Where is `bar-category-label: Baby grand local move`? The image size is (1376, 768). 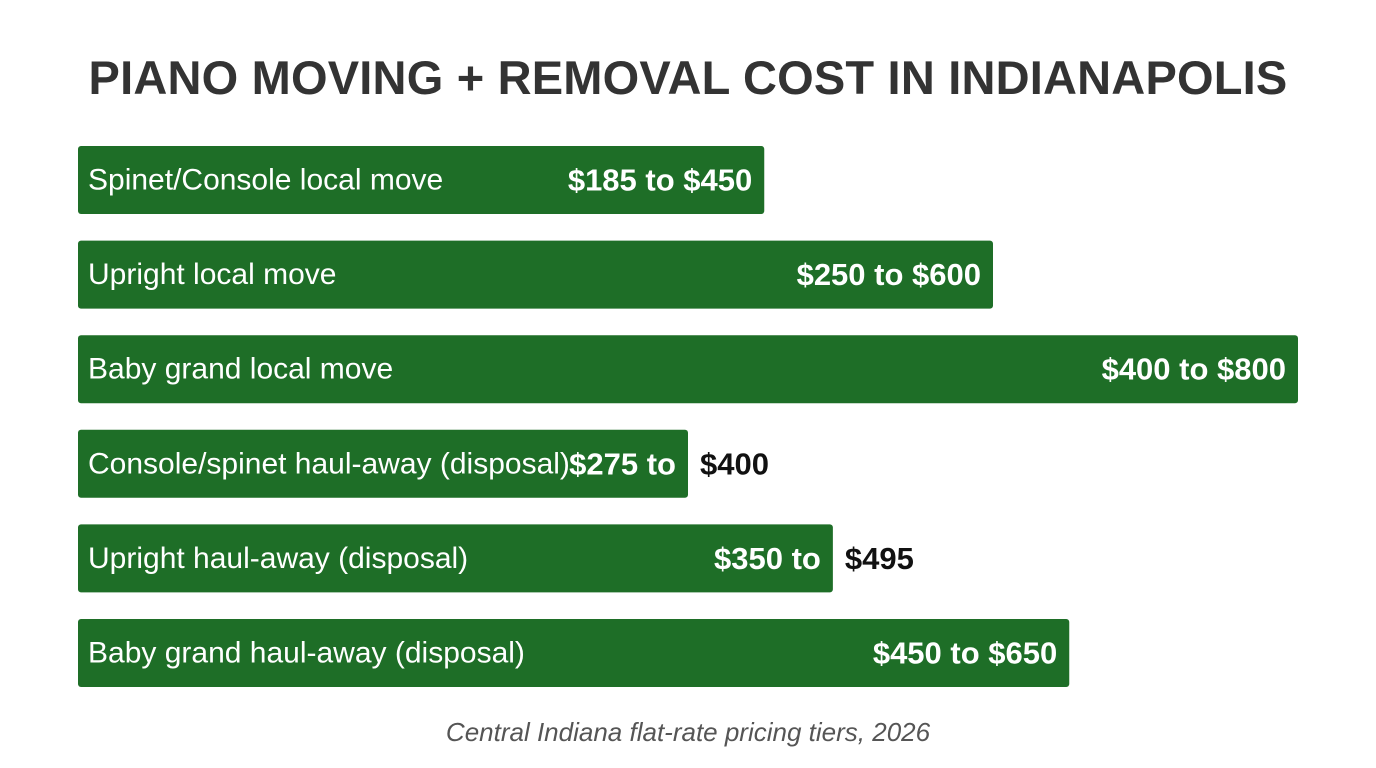
bar-category-label: Baby grand local move is located at coordinates (240, 369).